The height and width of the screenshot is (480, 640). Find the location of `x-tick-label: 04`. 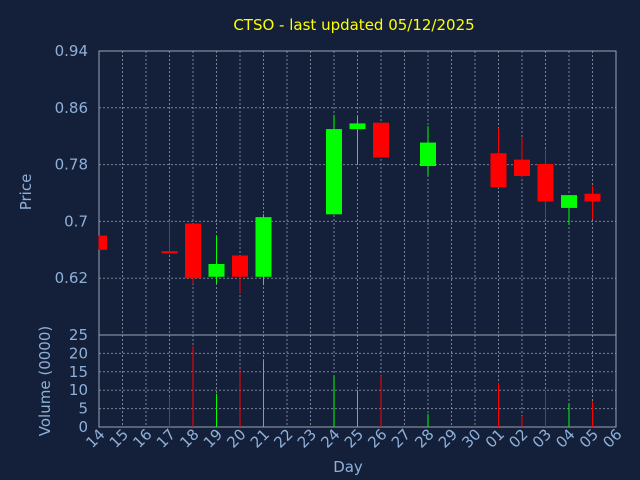

x-tick-label: 04 is located at coordinates (565, 438).